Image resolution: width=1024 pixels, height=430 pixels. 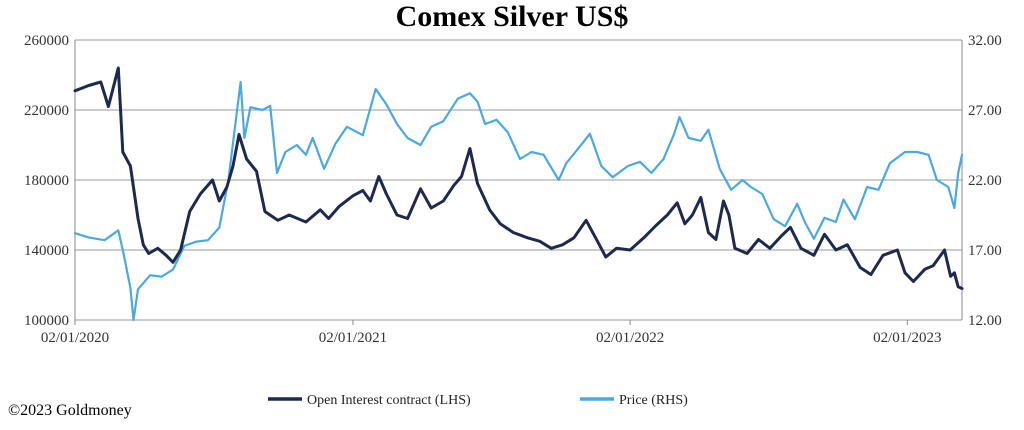 What do you see at coordinates (985, 41) in the screenshot?
I see `right-tick-label: 32.00` at bounding box center [985, 41].